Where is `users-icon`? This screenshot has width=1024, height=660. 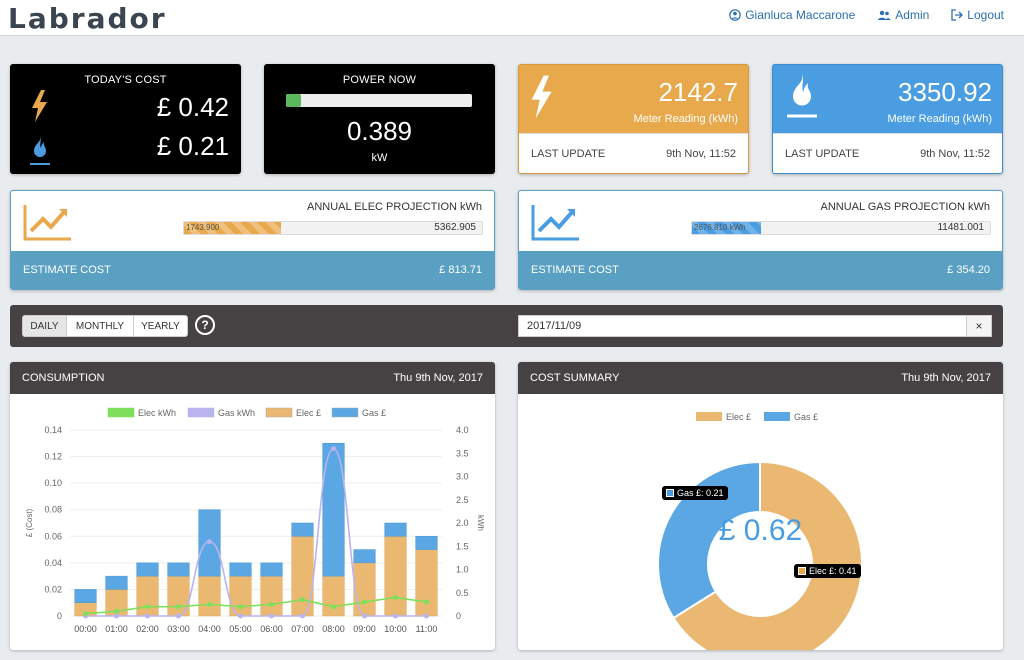 users-icon is located at coordinates (884, 15).